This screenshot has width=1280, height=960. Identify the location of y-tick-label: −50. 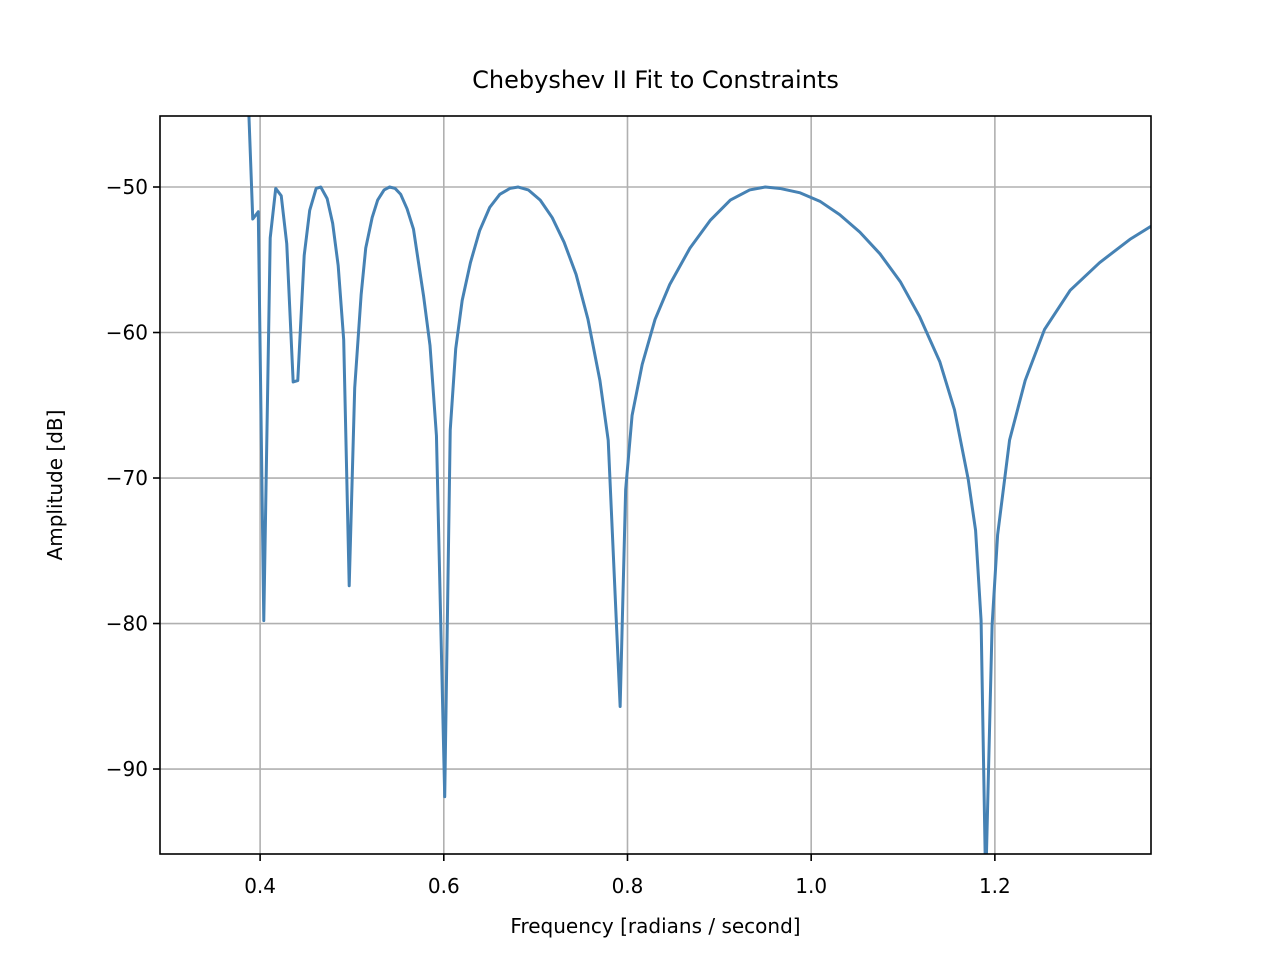
(127, 187).